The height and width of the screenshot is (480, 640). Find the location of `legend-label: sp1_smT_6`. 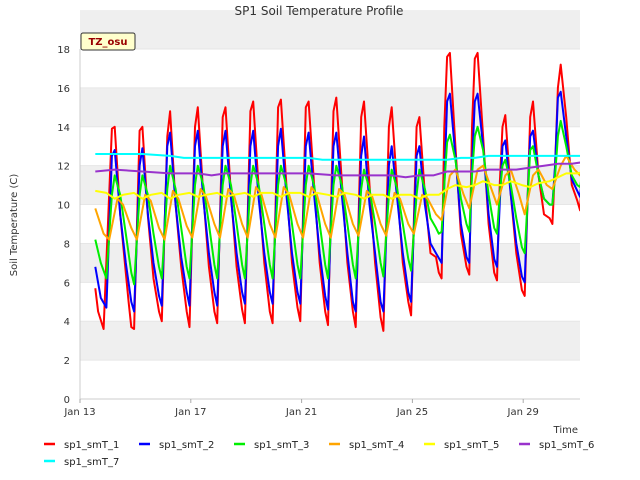

legend-label: sp1_smT_6 is located at coordinates (566, 445).